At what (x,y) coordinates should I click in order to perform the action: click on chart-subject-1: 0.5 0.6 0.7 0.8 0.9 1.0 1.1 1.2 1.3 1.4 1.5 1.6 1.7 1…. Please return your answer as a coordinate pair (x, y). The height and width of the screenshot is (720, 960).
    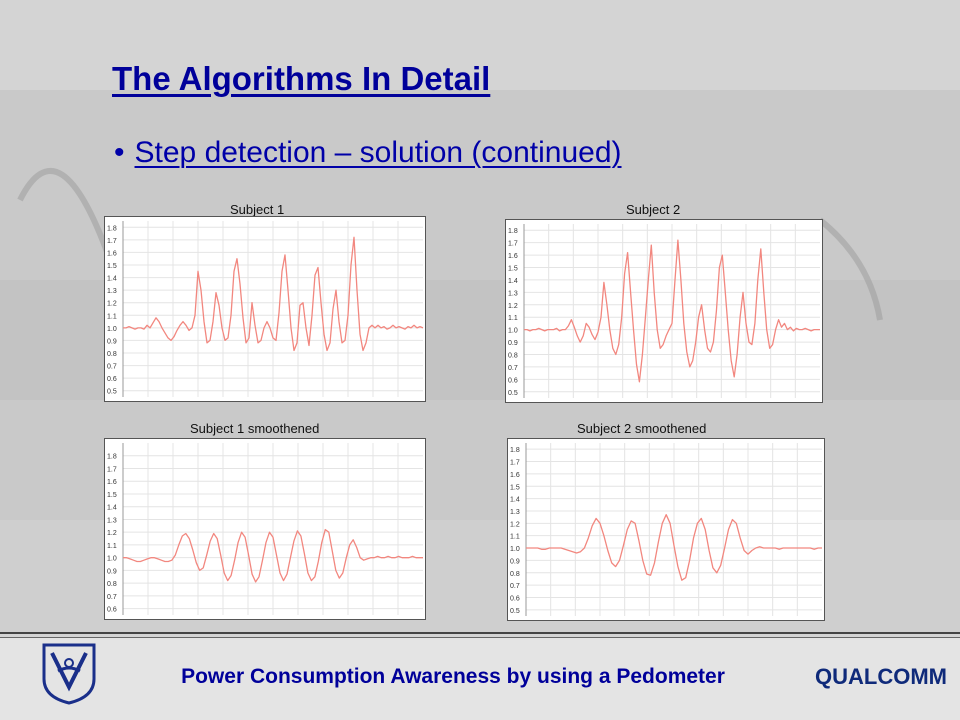
    Looking at the image, I should click on (265, 309).